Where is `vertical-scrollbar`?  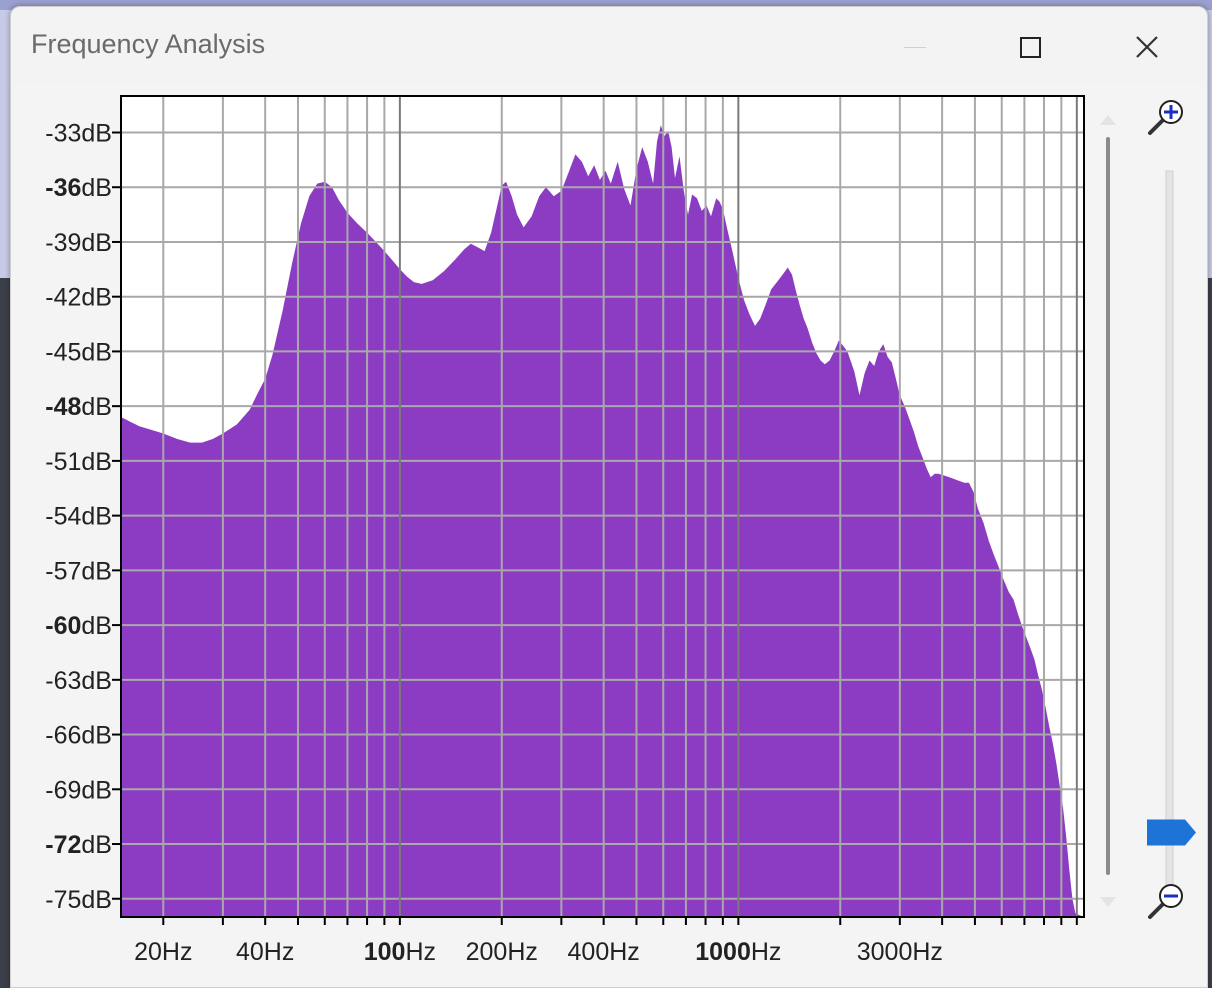
vertical-scrollbar is located at coordinates (1108, 511).